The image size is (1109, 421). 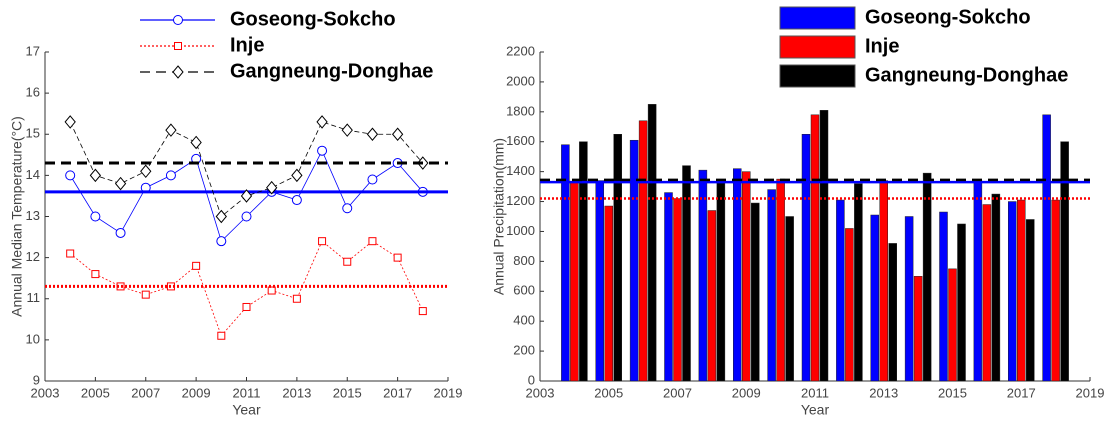 I want to click on series-line, so click(x=246, y=288).